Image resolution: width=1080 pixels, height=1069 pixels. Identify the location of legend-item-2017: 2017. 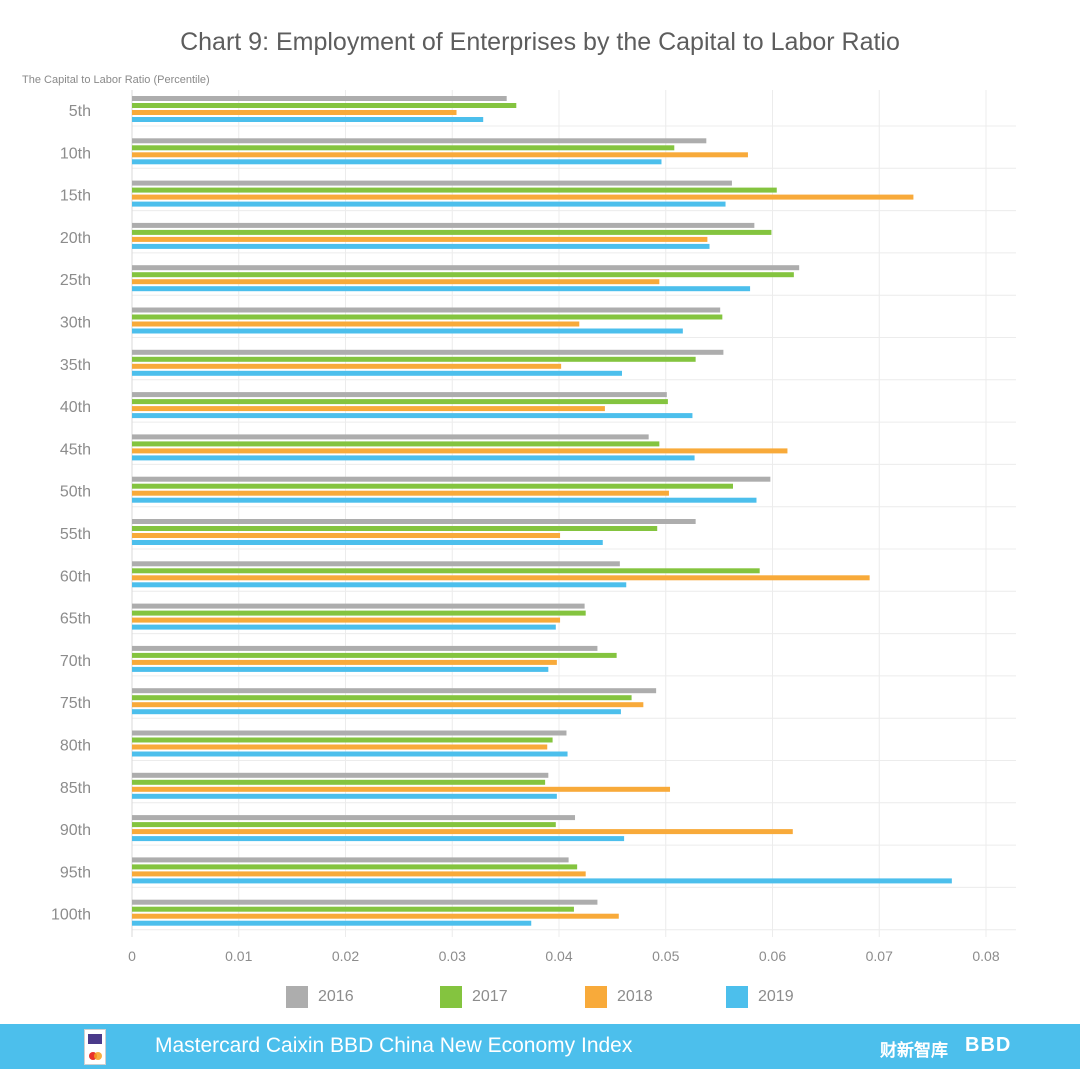
(474, 997).